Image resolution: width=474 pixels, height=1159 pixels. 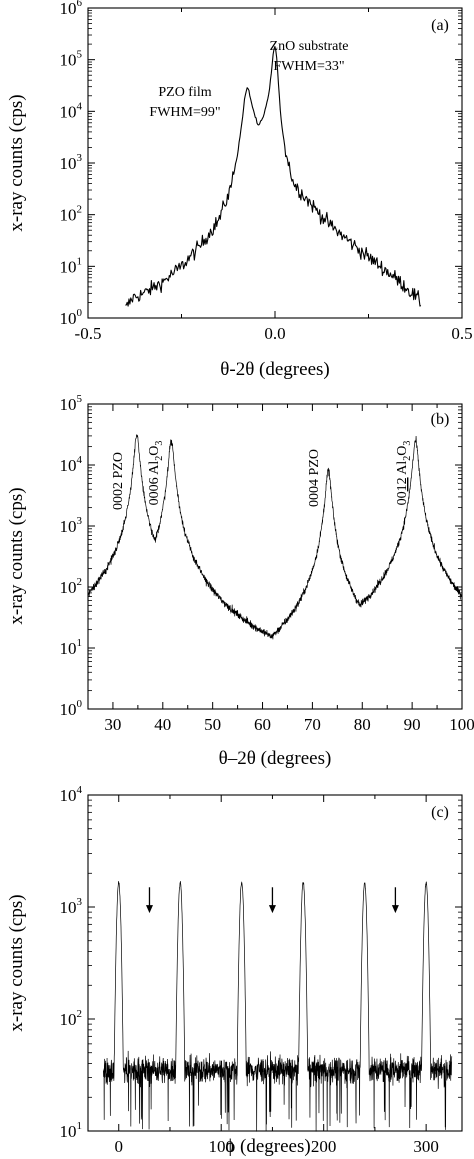 I want to click on panel-a-y-tick-exp: 0, so click(x=80, y=313).